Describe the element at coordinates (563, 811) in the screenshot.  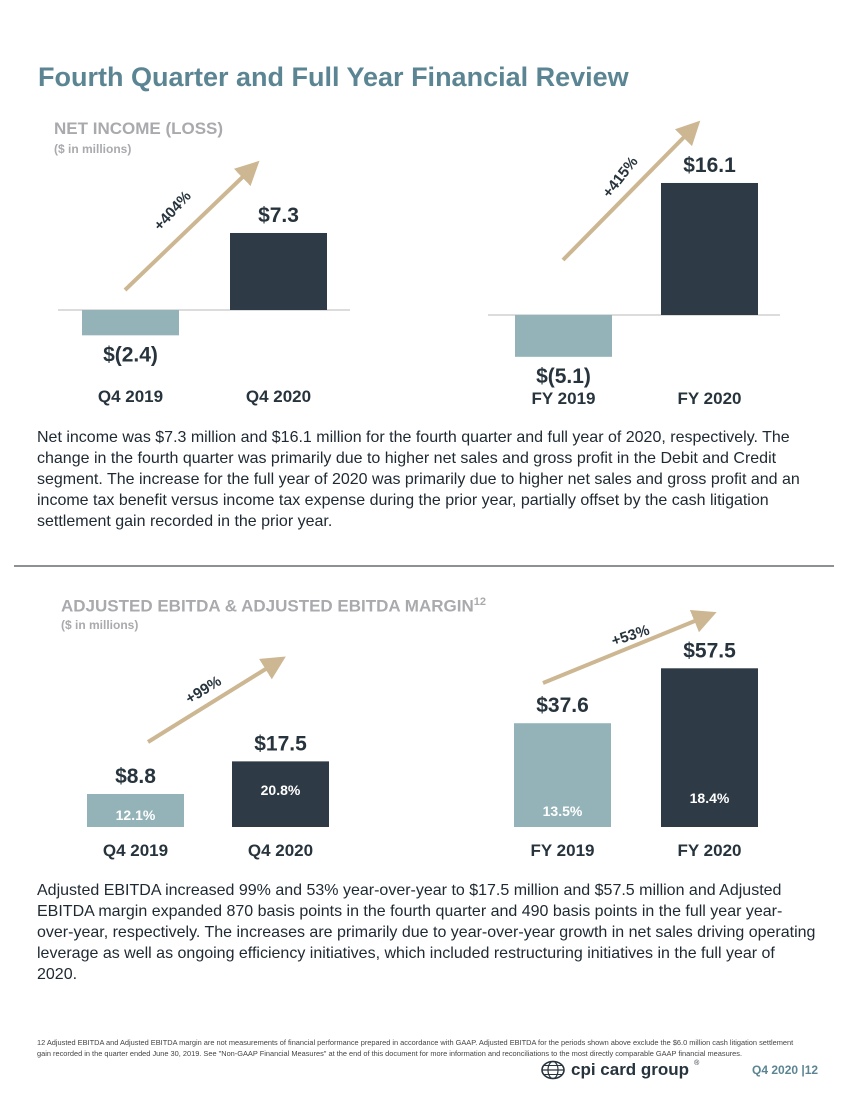
I see `ebitda-year-margin-label: 13.5%` at that location.